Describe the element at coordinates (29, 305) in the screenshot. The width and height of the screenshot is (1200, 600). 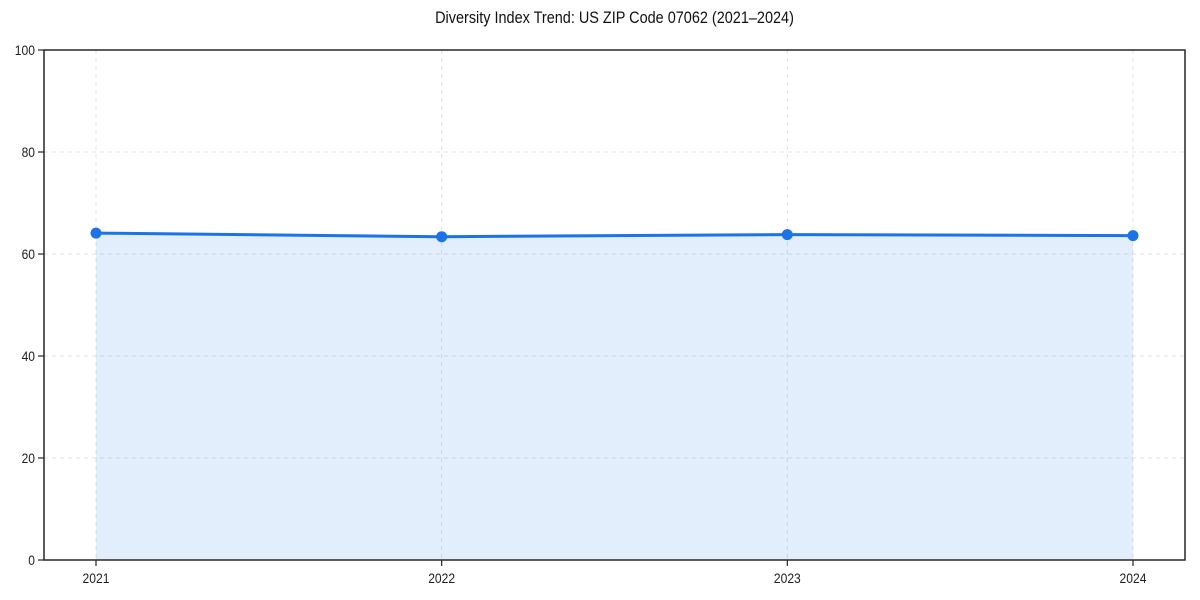
I see `y-axis-ticks: 0 20 40 60 80 100` at that location.